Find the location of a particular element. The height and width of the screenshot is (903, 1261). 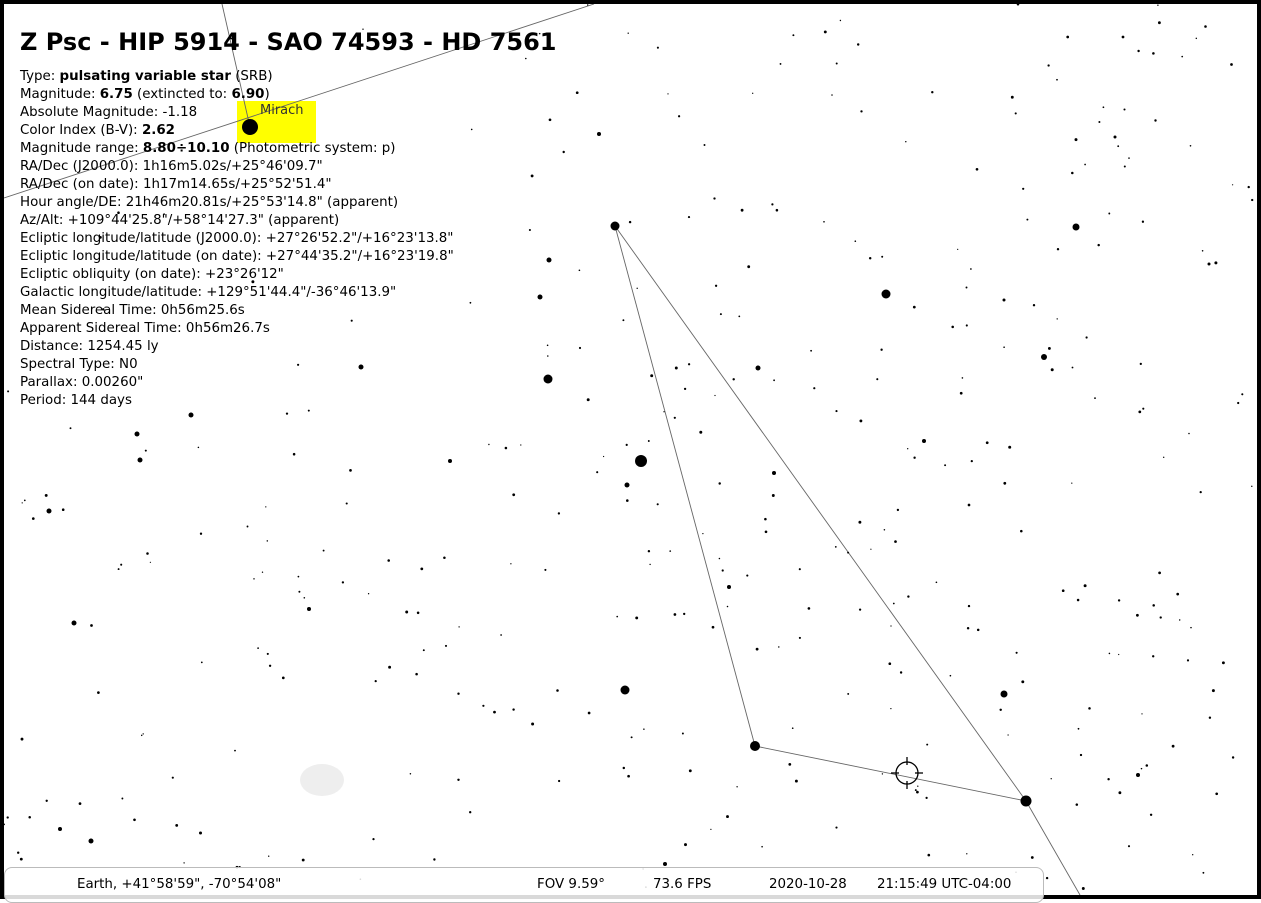

info-text: Mean Sidereal Time: 0h56m25.6s is located at coordinates (132, 310).